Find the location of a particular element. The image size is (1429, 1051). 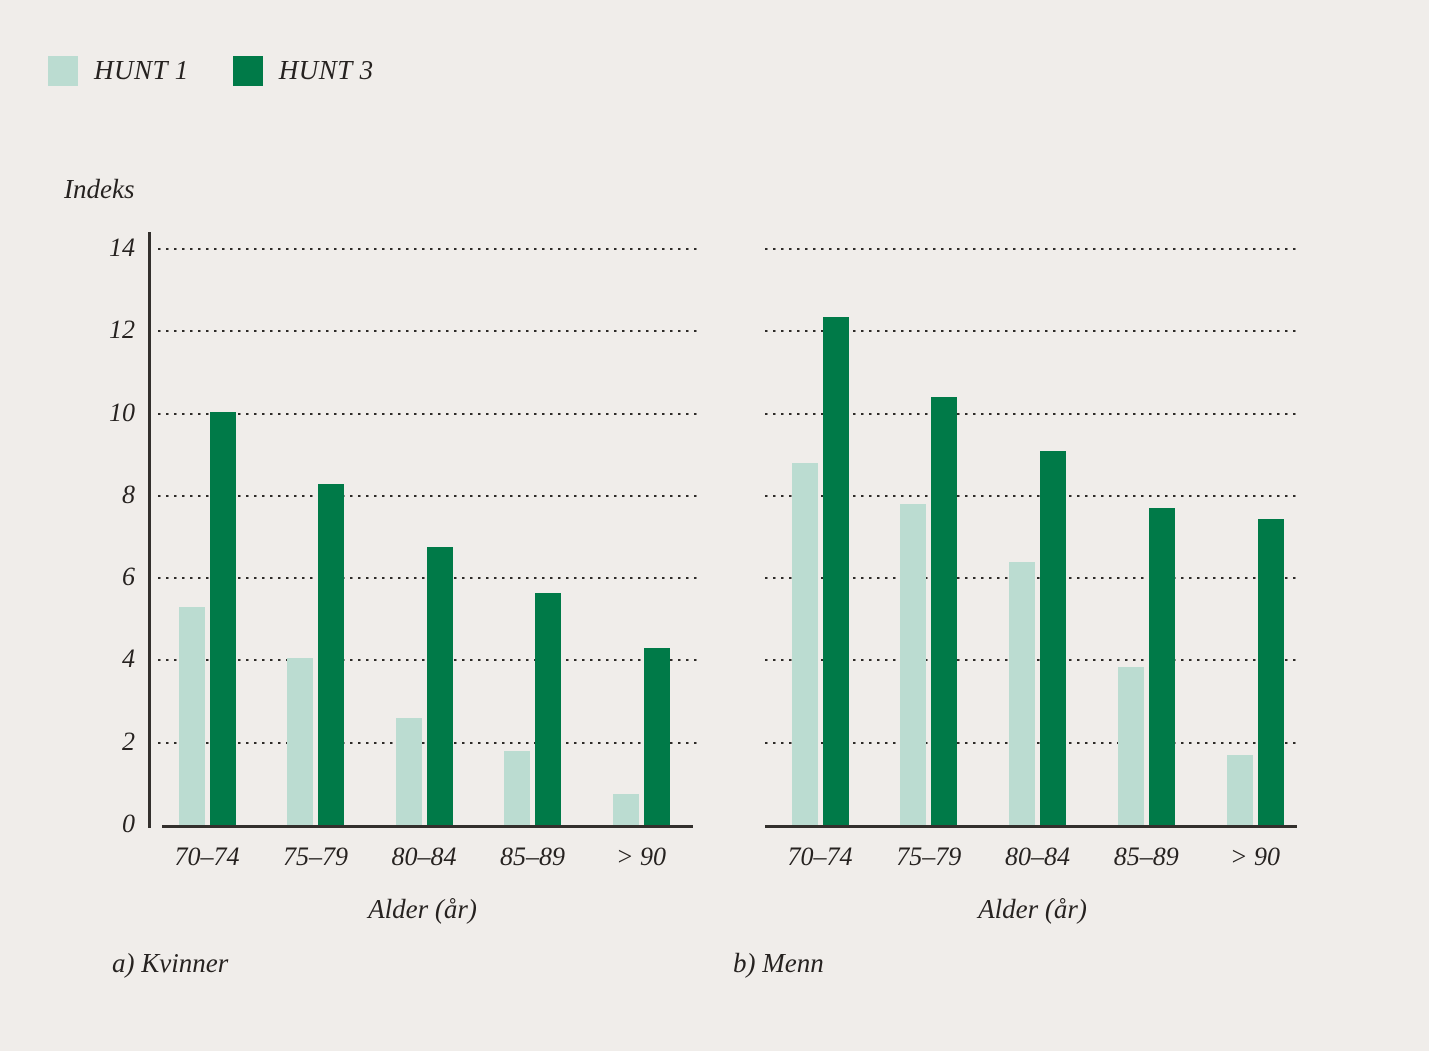

legend-label-hunt3: HUNT 3 is located at coordinates (326, 70).